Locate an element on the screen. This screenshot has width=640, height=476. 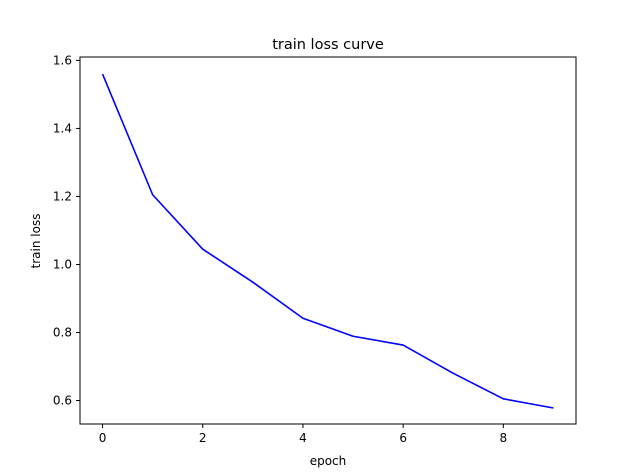
y-tick-label: 1.4 is located at coordinates (62, 128).